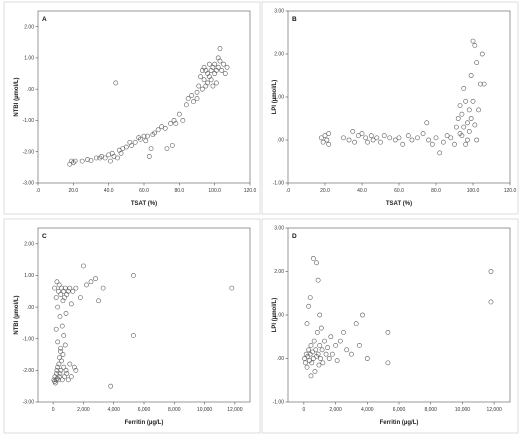 Image resolution: width=520 pixels, height=440 pixels. I want to click on x-tick-label: 10,000, so click(463, 410).